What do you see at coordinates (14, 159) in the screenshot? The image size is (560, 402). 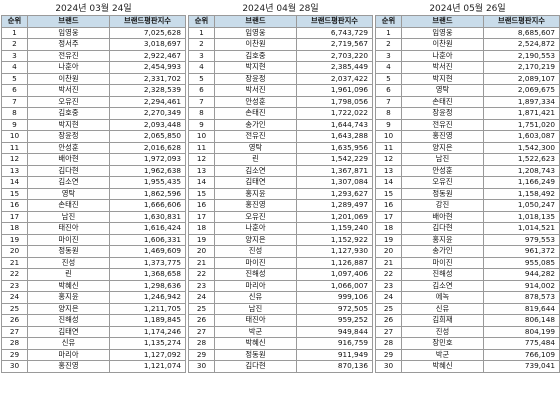 I see `rank-cell: 12` at bounding box center [14, 159].